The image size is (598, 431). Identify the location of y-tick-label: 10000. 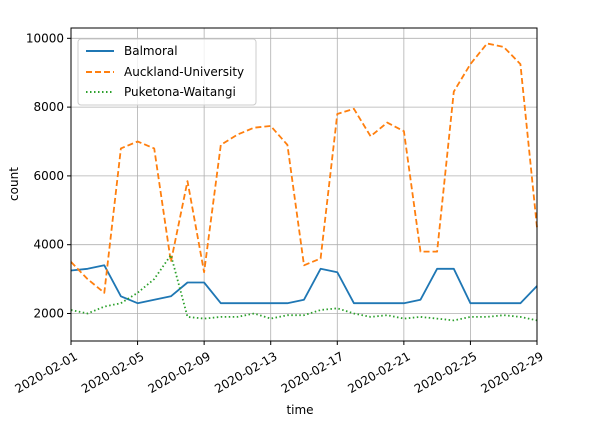
(45, 38).